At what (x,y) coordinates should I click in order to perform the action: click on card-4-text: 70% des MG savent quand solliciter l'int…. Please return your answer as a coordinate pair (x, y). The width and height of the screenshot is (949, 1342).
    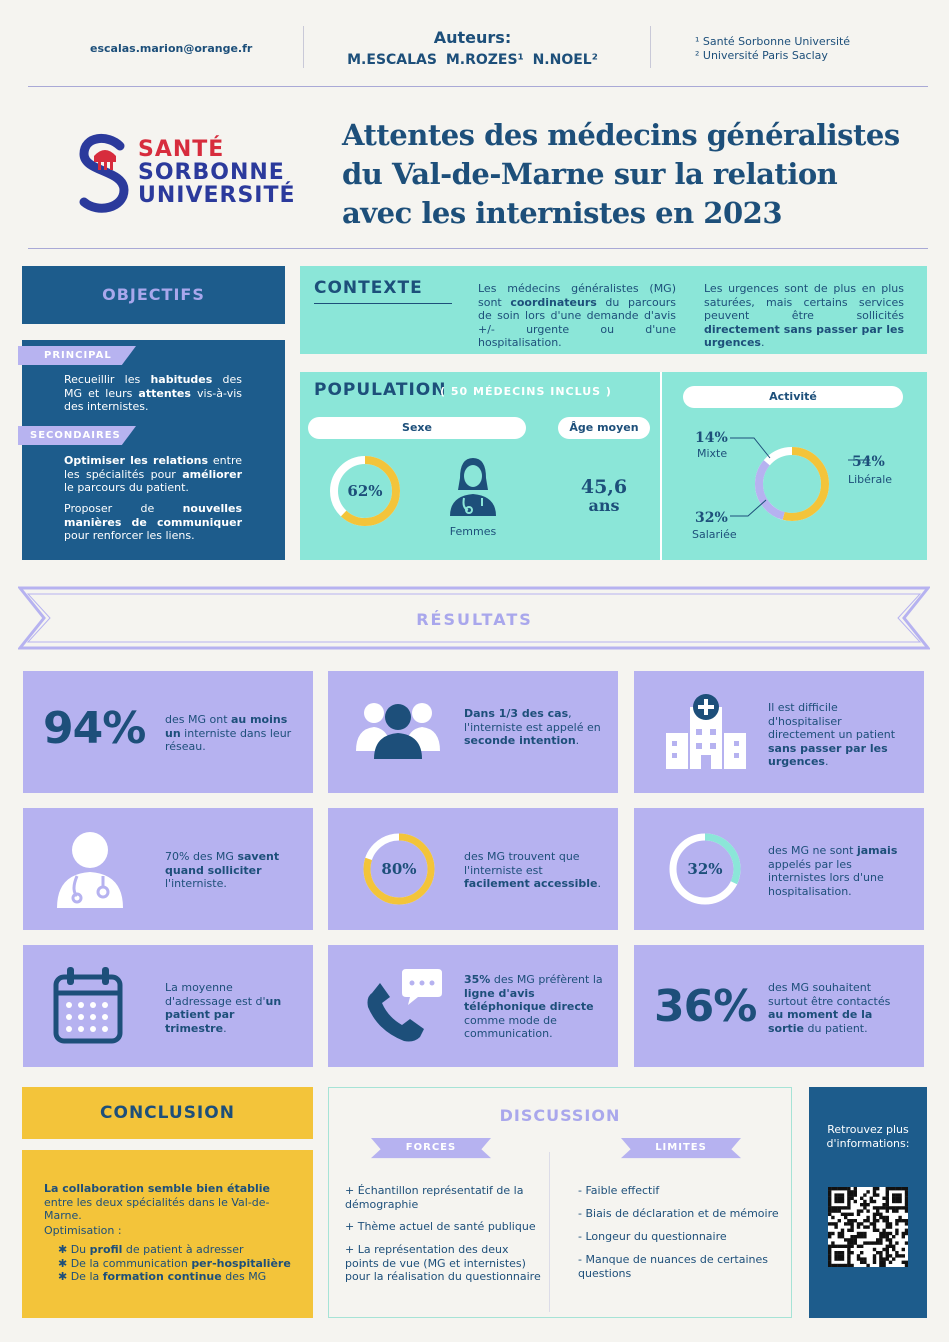
    Looking at the image, I should click on (222, 870).